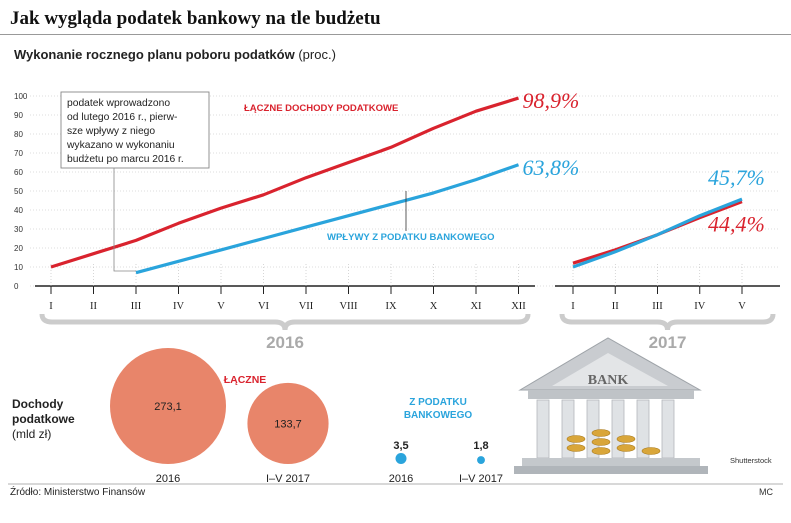 This screenshot has width=791, height=523. I want to click on bubble-group-label-bank-tax: Z PODATKU, so click(438, 402).